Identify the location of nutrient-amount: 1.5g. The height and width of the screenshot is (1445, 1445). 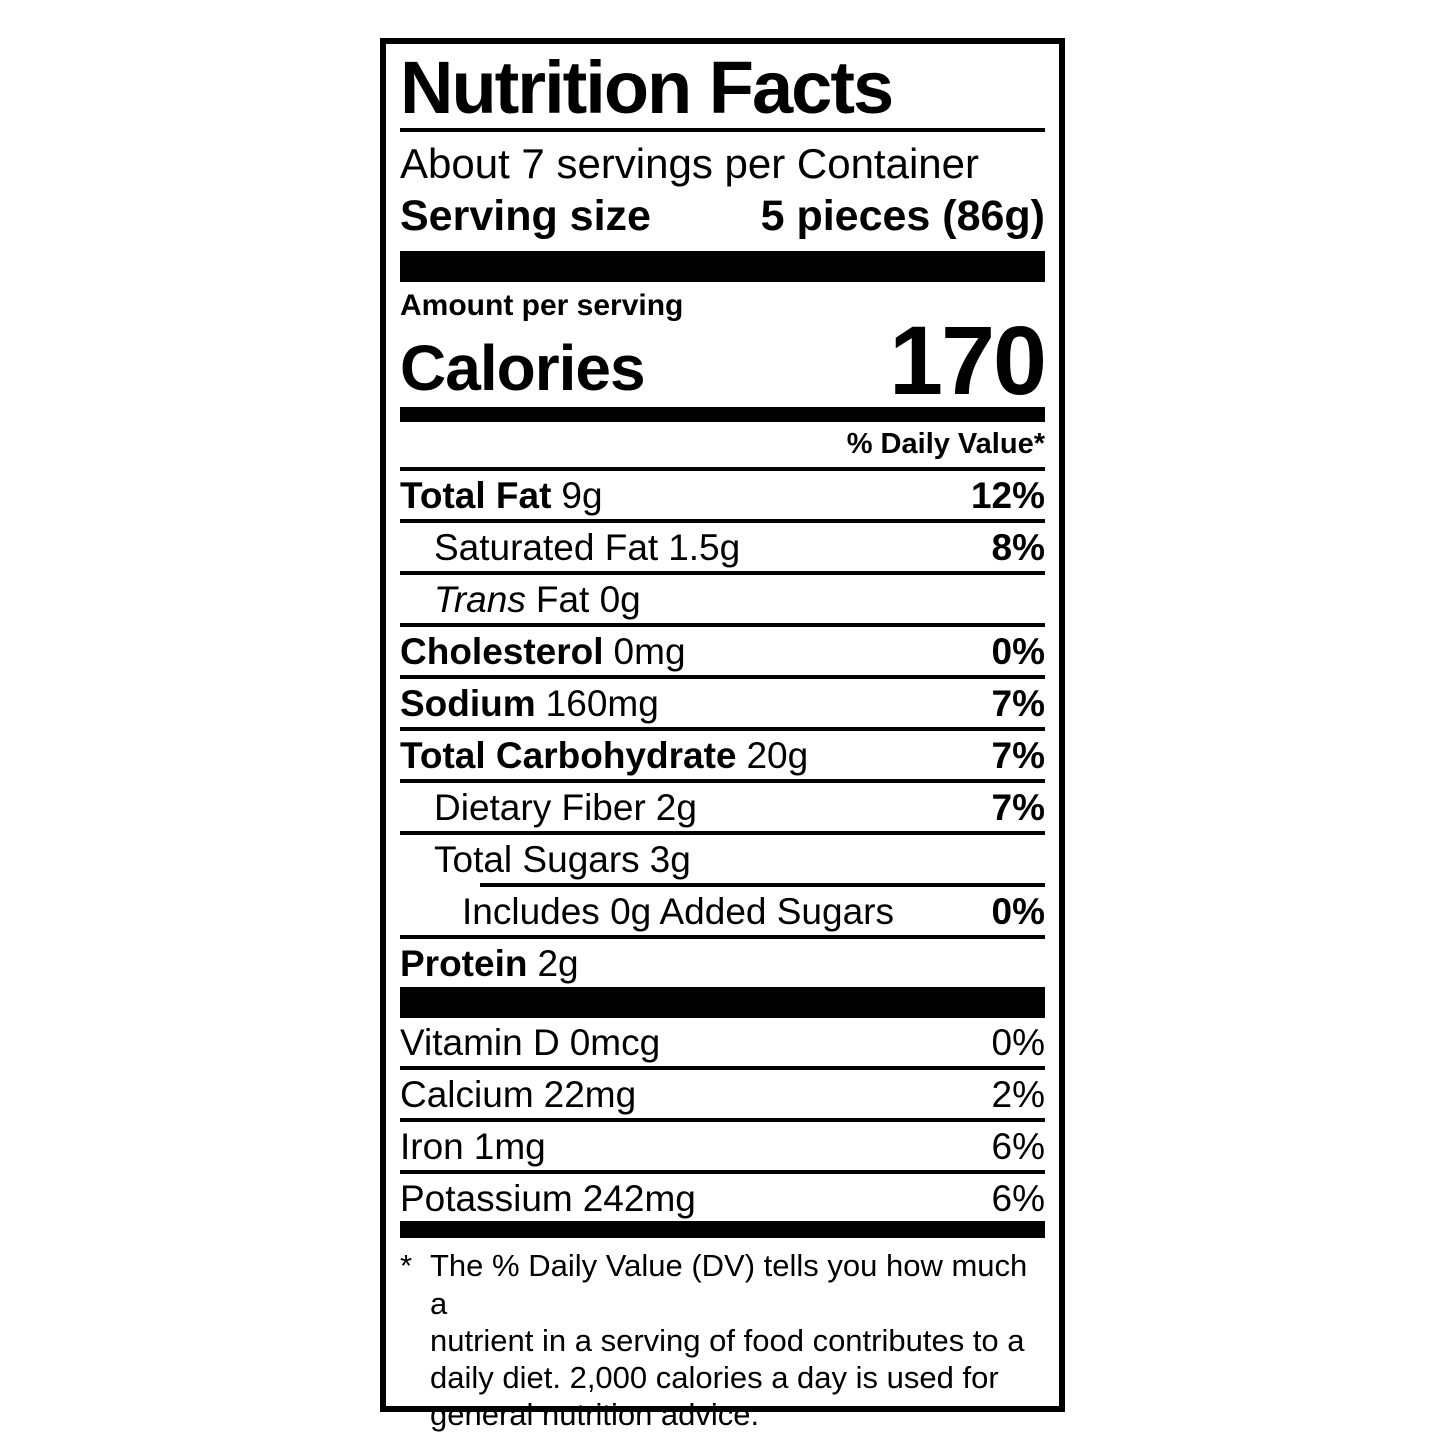
(704, 548).